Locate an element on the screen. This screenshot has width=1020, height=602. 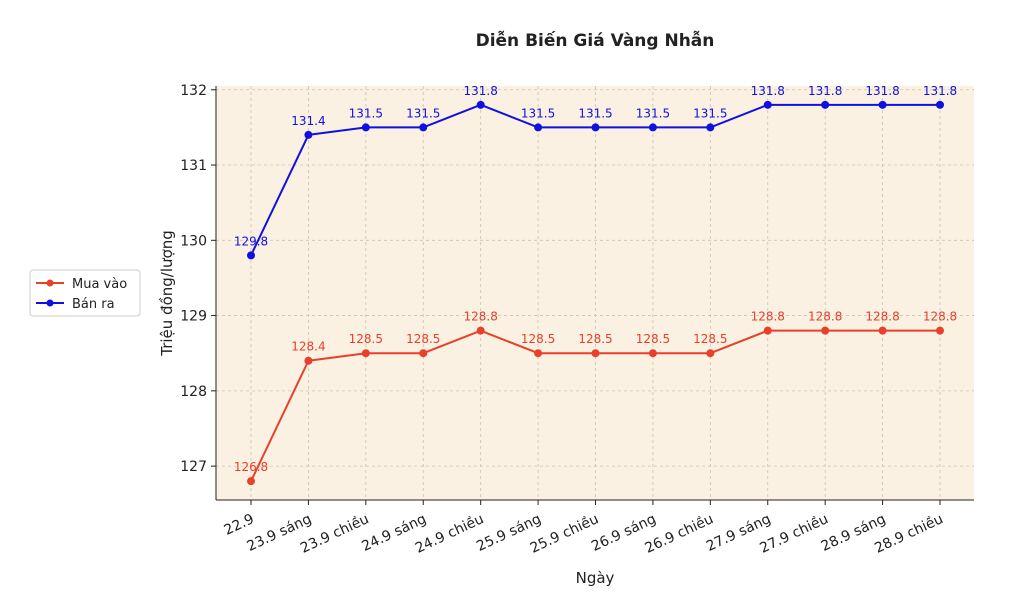
legend-label-buy: Mua vào is located at coordinates (99, 284).